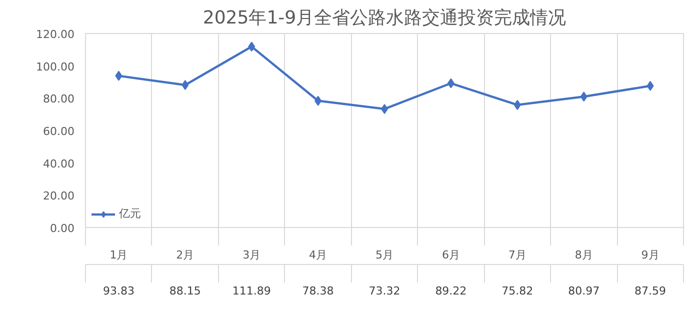 This screenshot has width=697, height=313. What do you see at coordinates (55, 67) in the screenshot?
I see `y-tick-label: 100.00` at bounding box center [55, 67].